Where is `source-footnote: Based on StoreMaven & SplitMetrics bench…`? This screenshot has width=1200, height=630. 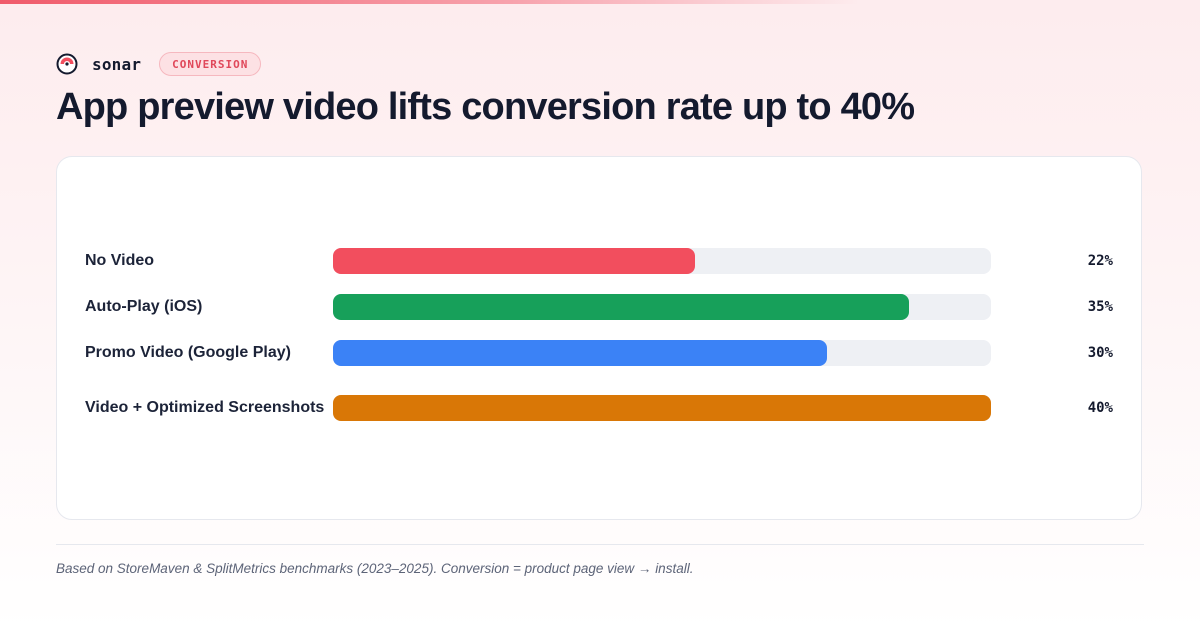 source-footnote: Based on StoreMaven & SplitMetrics bench… is located at coordinates (375, 568).